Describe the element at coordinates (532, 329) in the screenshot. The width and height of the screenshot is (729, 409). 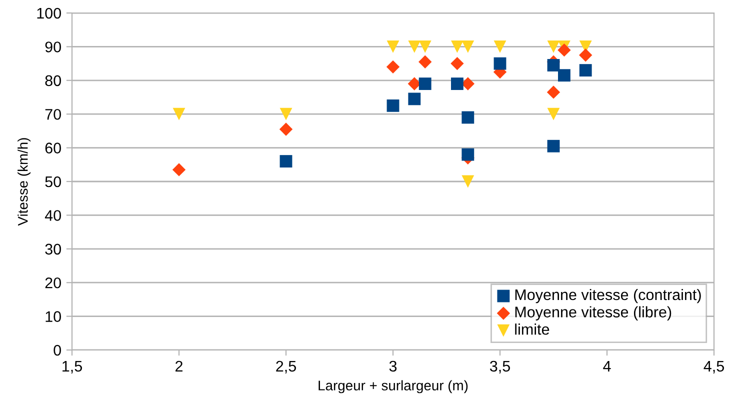
I see `legend-label: limite` at that location.